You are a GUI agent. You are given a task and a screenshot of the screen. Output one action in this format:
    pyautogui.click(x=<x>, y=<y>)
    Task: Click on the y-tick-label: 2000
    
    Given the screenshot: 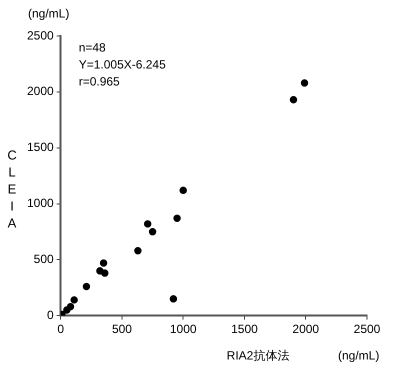 What is the action you would take?
    pyautogui.click(x=40, y=91)
    